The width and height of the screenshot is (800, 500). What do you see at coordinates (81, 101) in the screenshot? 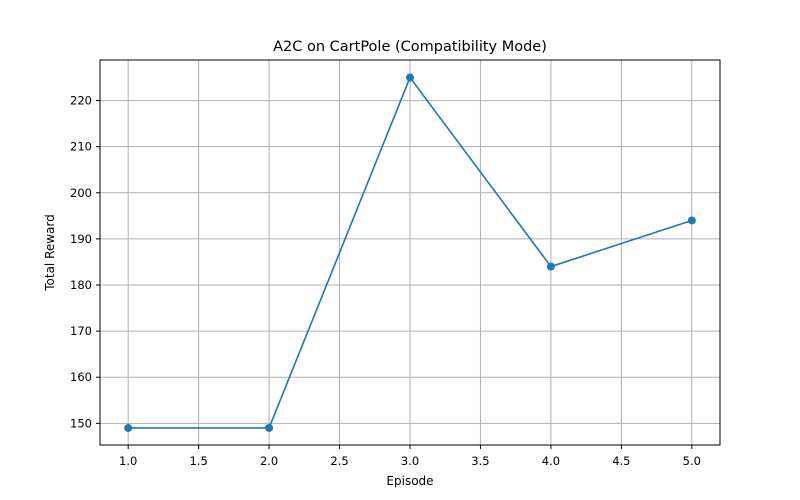
I see `y-tick-label: 220` at bounding box center [81, 101].